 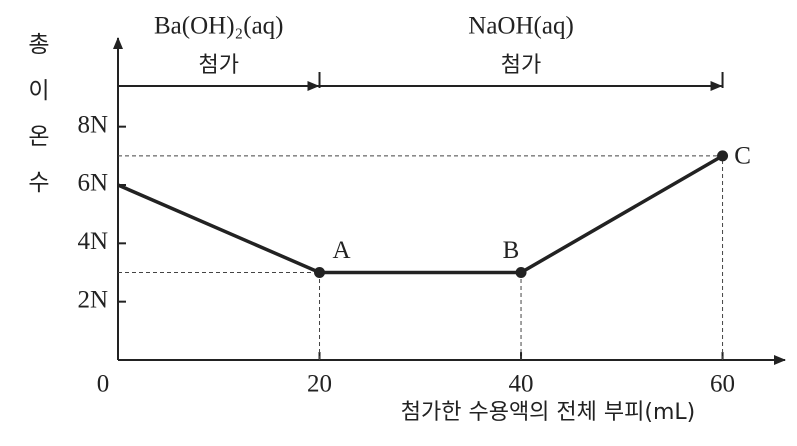 What do you see at coordinates (742, 156) in the screenshot?
I see `point-label: C` at bounding box center [742, 156].